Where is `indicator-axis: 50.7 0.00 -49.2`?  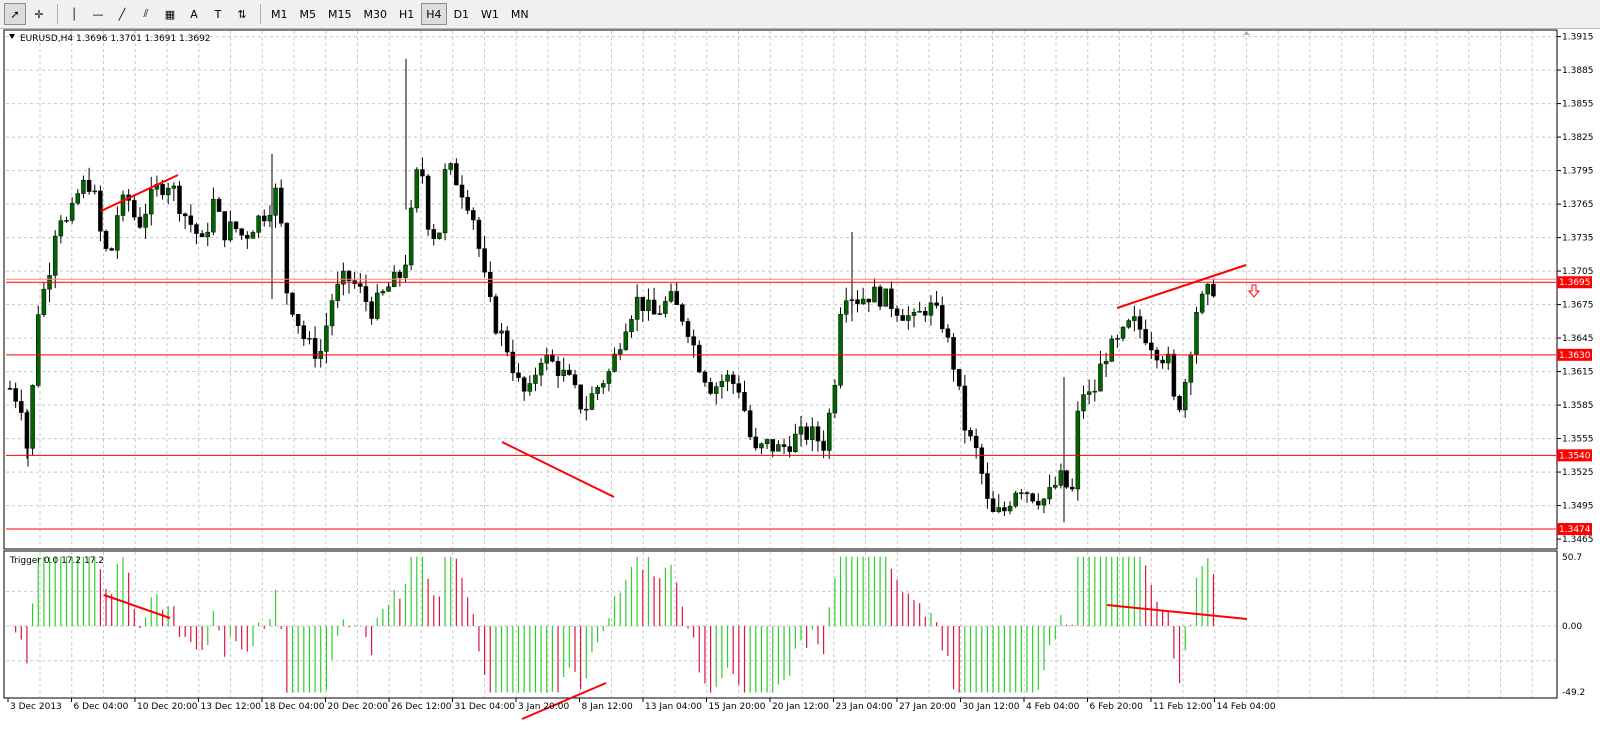 indicator-axis: 50.7 0.00 -49.2 is located at coordinates (1573, 625).